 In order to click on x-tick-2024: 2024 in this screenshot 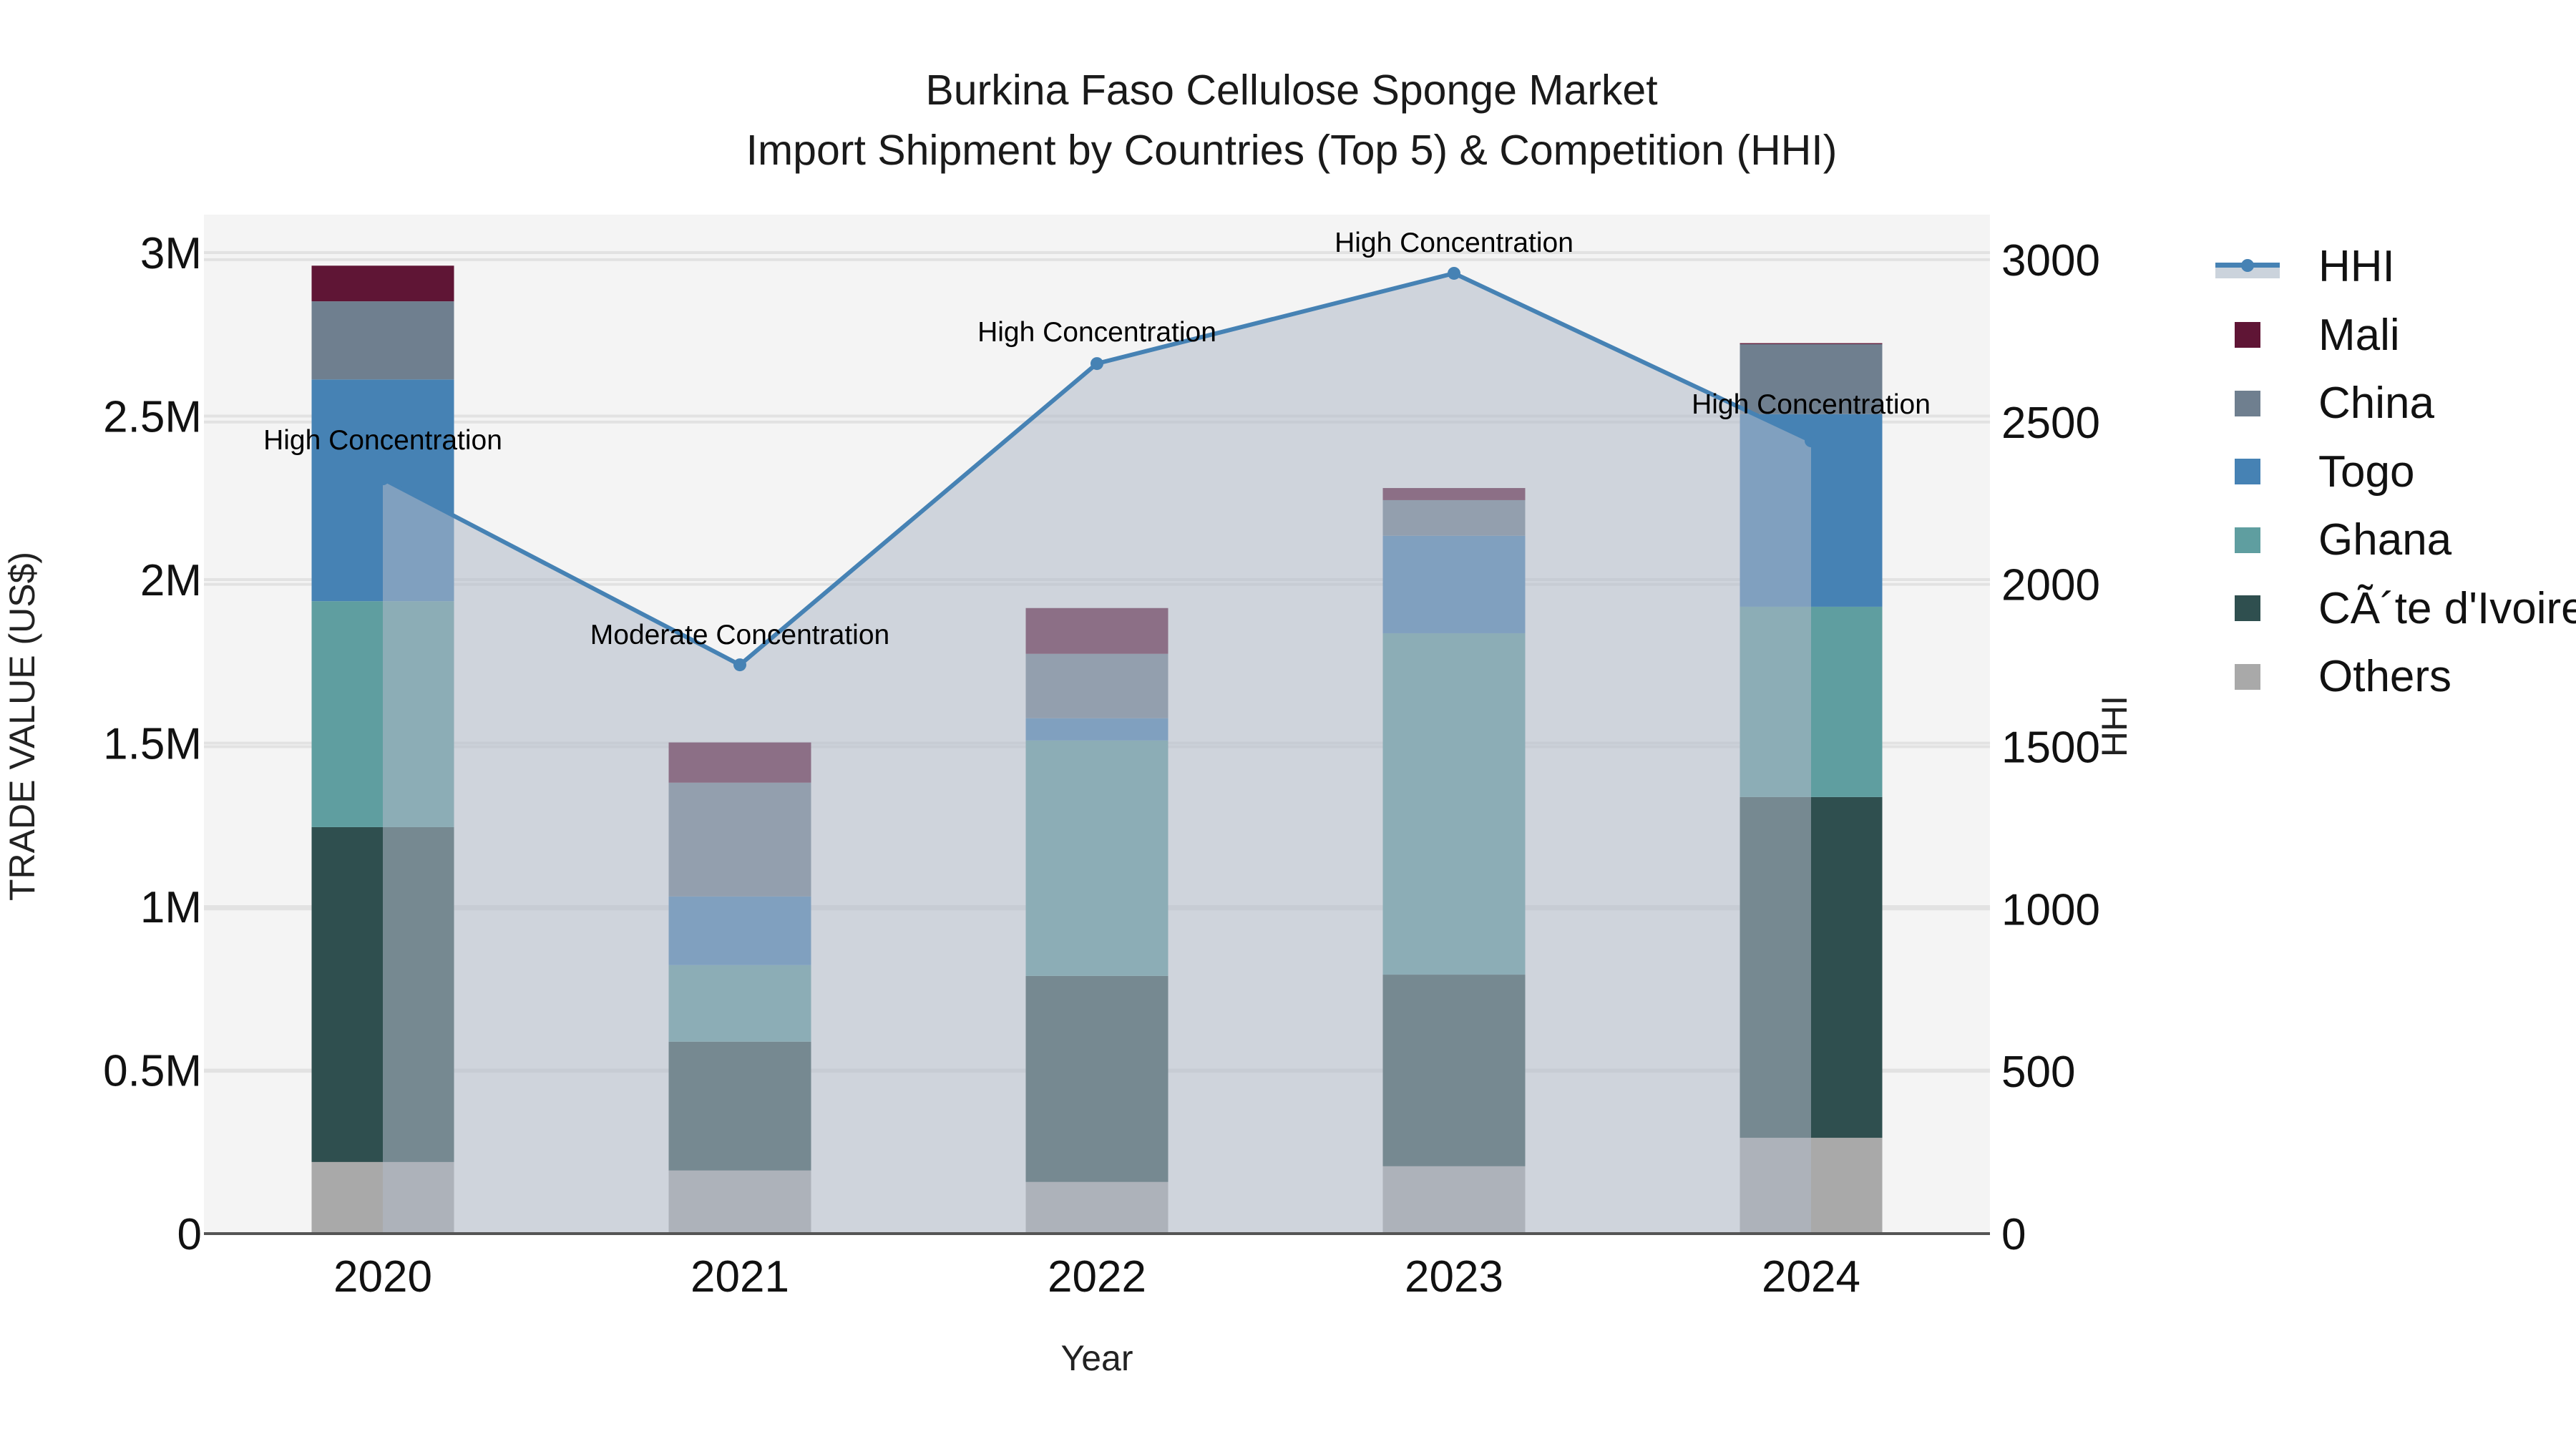, I will do `click(1811, 1277)`.